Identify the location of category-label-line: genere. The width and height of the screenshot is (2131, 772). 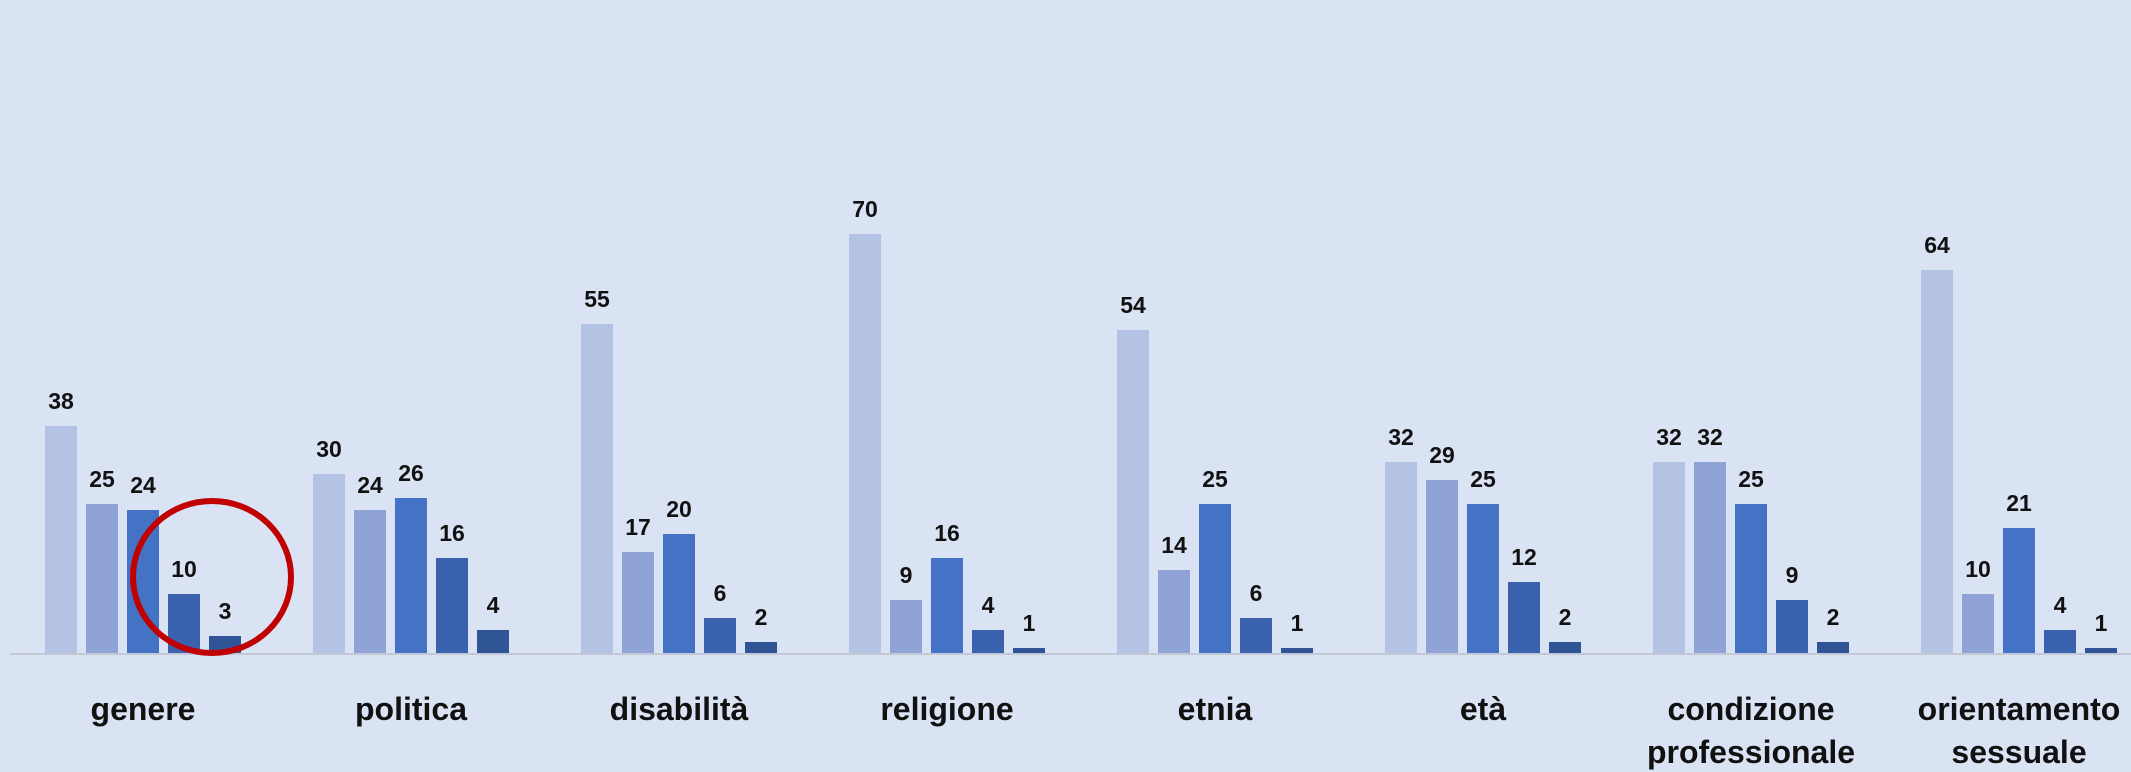
(143, 709).